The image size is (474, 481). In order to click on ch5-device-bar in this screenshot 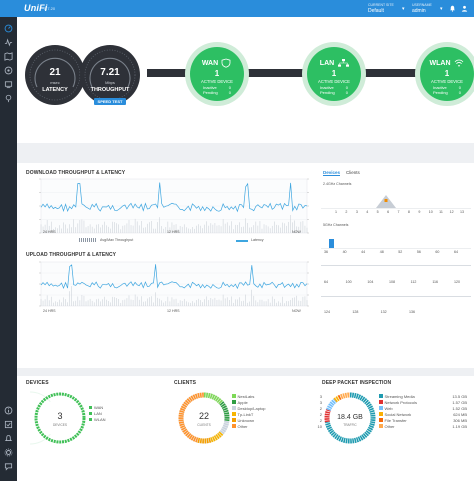, I will do `click(331, 243)`.